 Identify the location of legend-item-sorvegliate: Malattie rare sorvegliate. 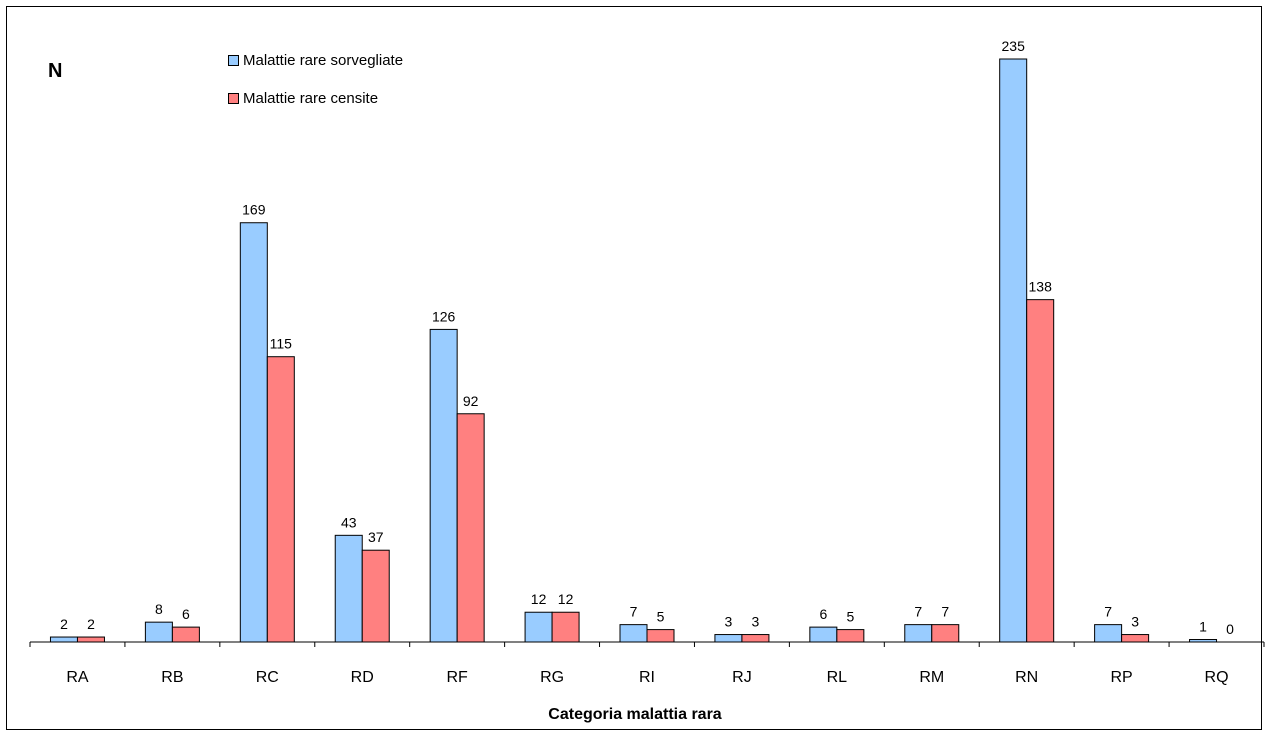
(315, 60).